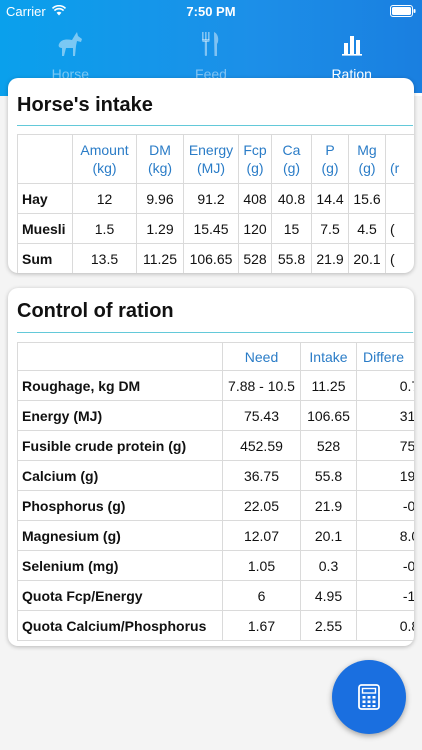 The height and width of the screenshot is (750, 422). I want to click on status-bar: Carrier 7:50 PM, so click(211, 11).